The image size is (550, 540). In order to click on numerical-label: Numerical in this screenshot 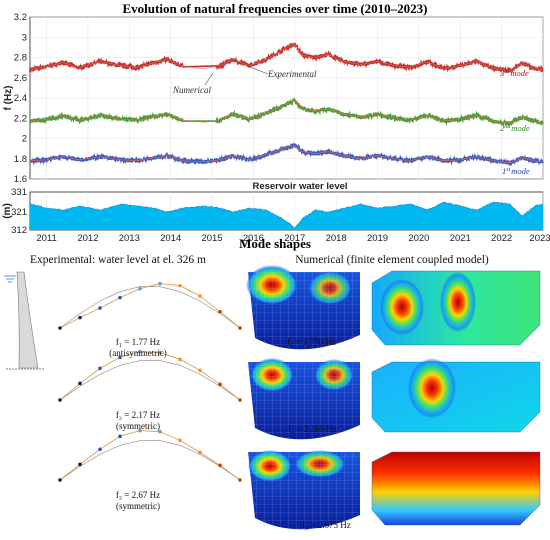, I will do `click(191, 90)`.